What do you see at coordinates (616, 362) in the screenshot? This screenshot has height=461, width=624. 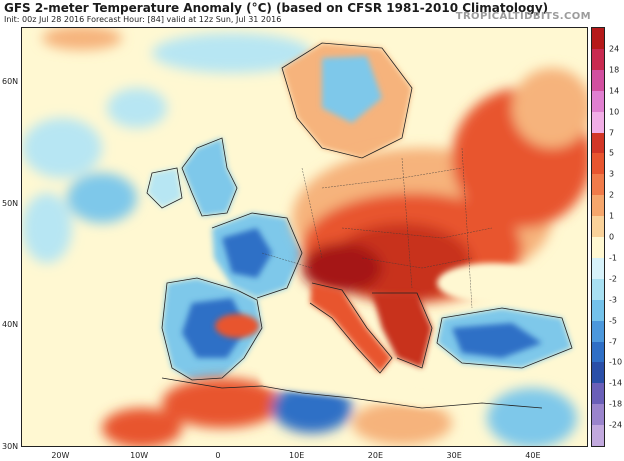 I see `colorbar-label: -10` at bounding box center [616, 362].